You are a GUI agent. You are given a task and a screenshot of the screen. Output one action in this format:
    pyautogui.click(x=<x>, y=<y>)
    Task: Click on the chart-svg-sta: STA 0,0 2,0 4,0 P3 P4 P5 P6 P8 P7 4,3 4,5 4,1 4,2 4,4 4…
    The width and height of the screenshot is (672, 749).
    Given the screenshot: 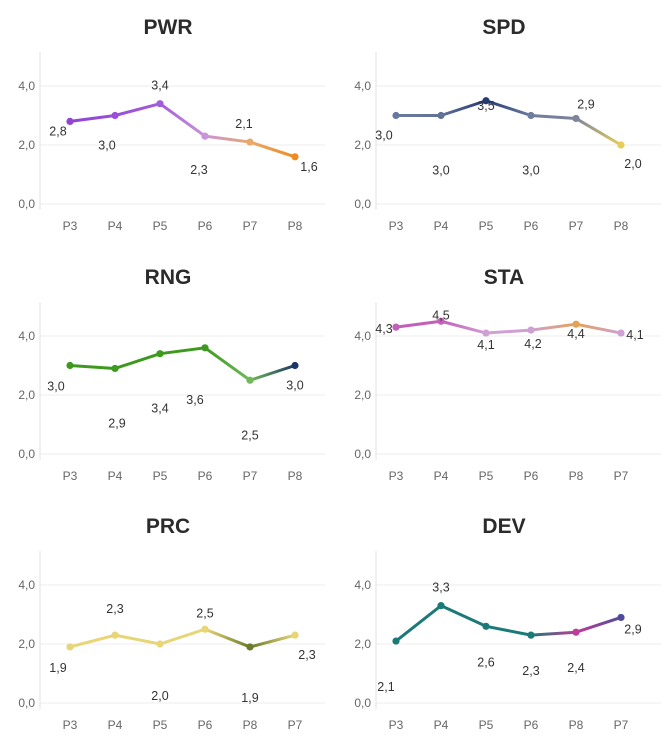 What is the action you would take?
    pyautogui.click(x=507, y=374)
    